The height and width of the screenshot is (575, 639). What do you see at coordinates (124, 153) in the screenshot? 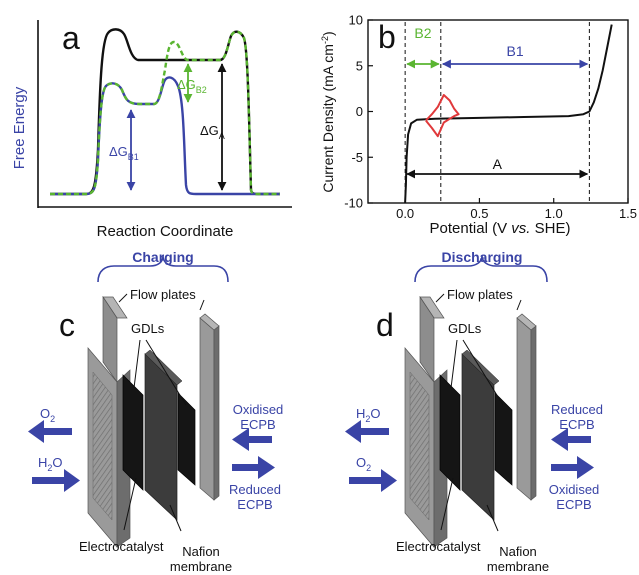
I see `panel-a-dgb1-label: ΔGB1` at bounding box center [124, 153].